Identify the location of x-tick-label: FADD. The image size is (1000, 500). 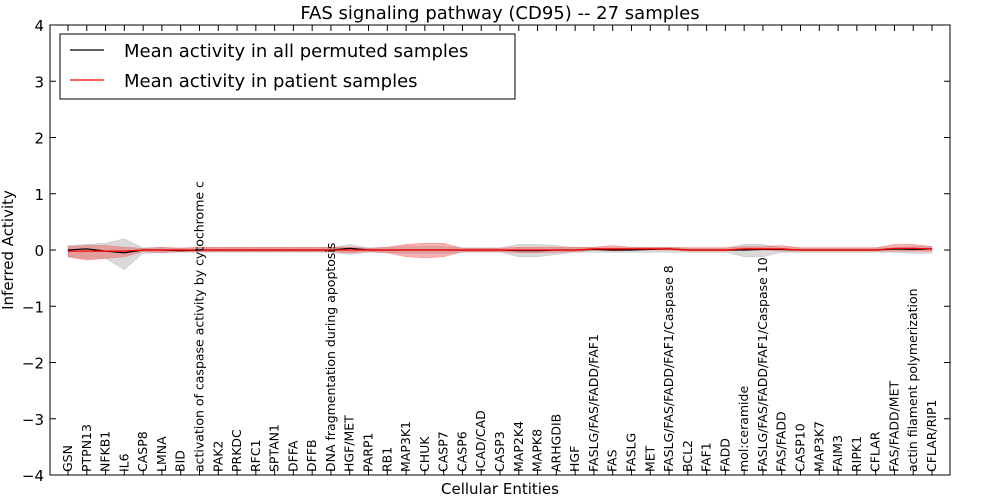
(724, 455).